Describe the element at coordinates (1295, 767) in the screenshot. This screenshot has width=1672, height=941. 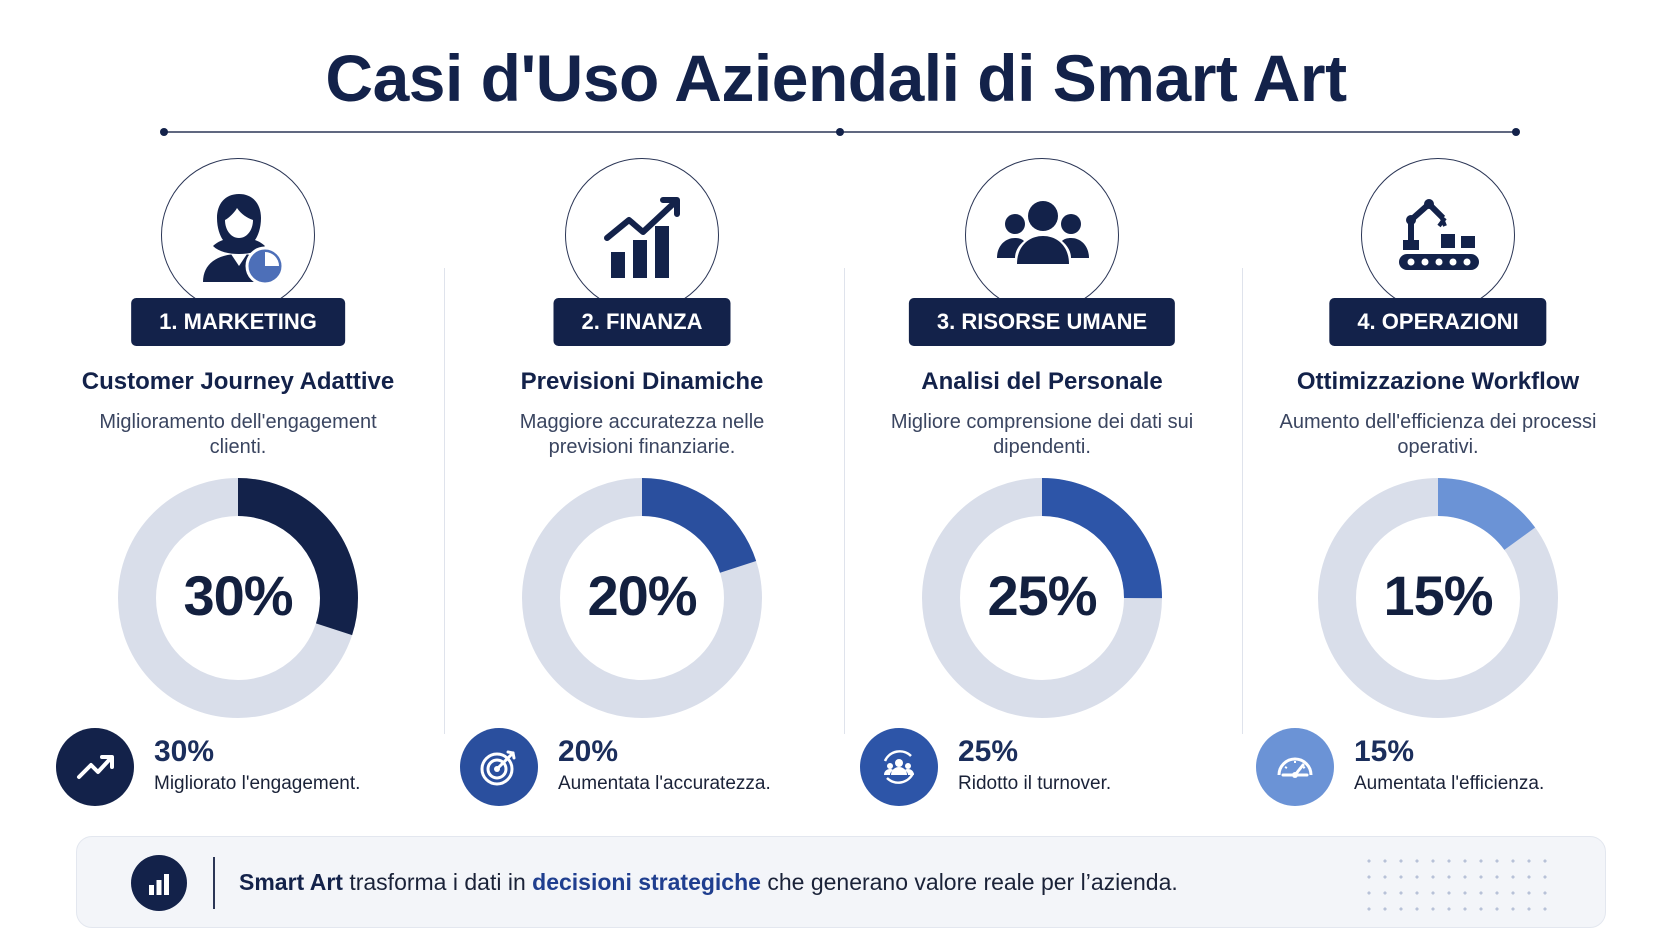
I see `speedometer-icon` at that location.